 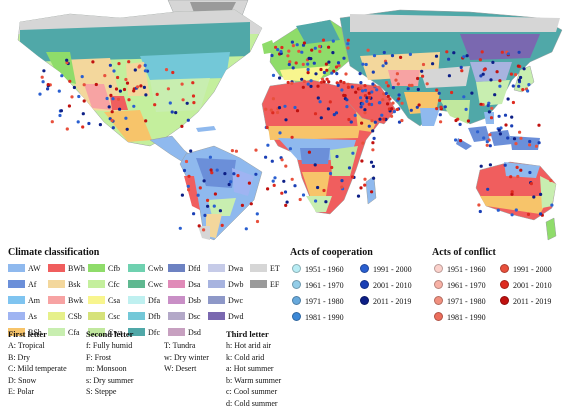 What do you see at coordinates (140, 78) in the screenshot?
I see `north-america` at bounding box center [140, 78].